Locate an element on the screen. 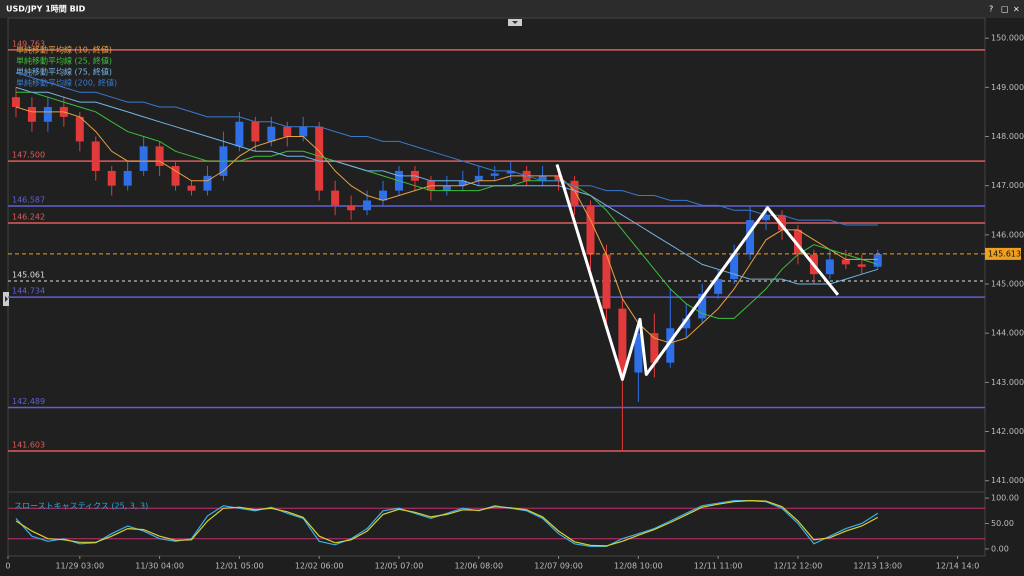 Image resolution: width=1024 pixels, height=576 pixels. level-label: 147.500 is located at coordinates (28, 155).